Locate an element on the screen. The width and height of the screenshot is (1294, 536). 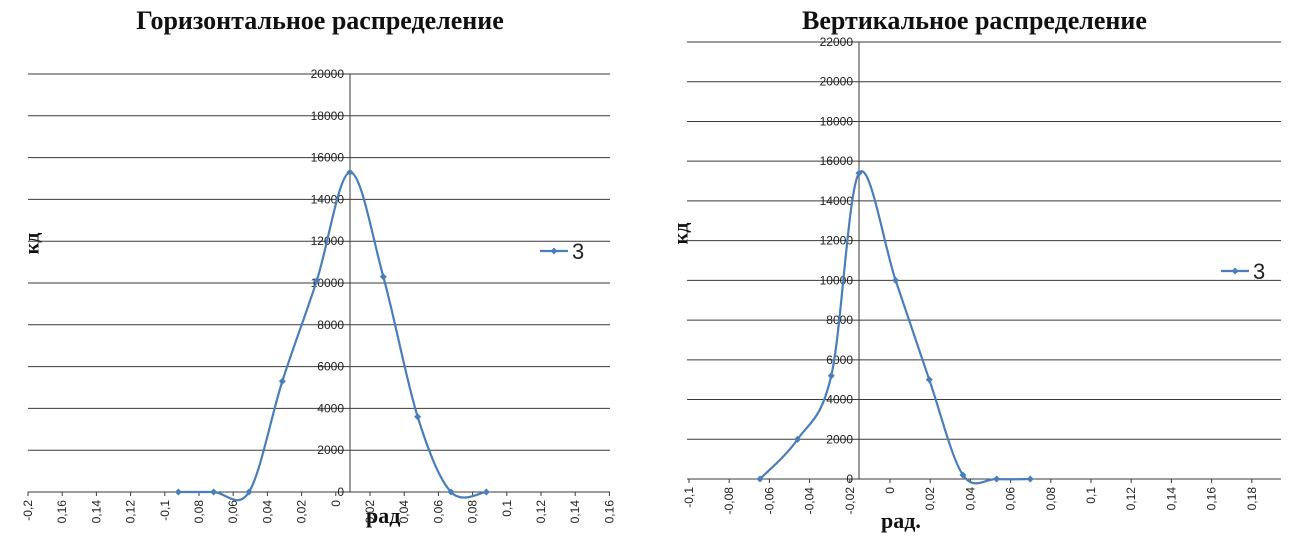
chart-title: Горизонтальное распределение is located at coordinates (320, 20).